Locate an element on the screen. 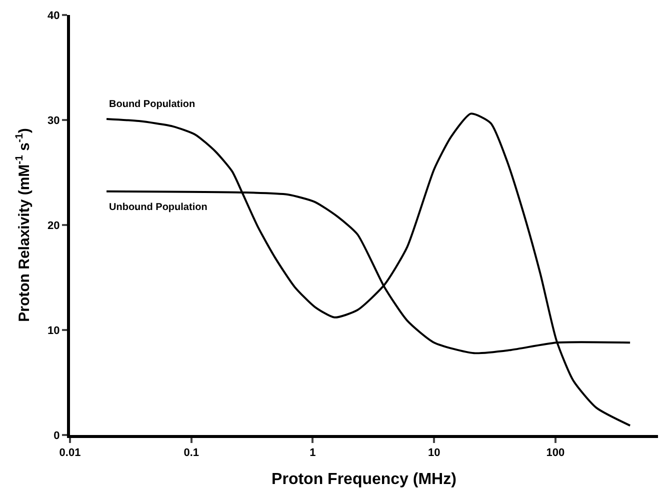  y-tick-label: 40 is located at coordinates (54, 16).